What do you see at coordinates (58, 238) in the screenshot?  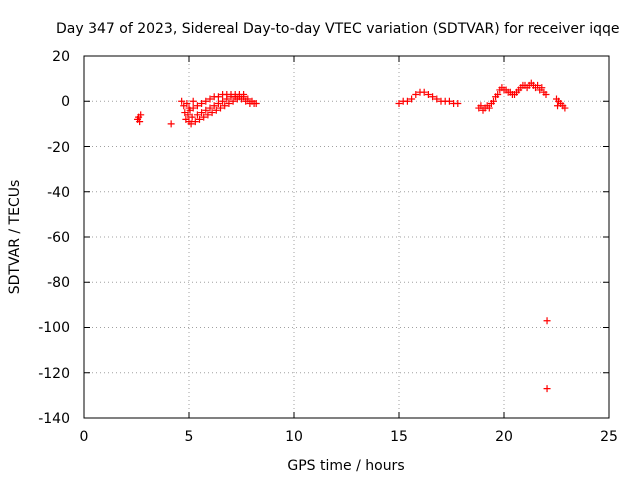 I see `y-tick-label: -60` at bounding box center [58, 238].